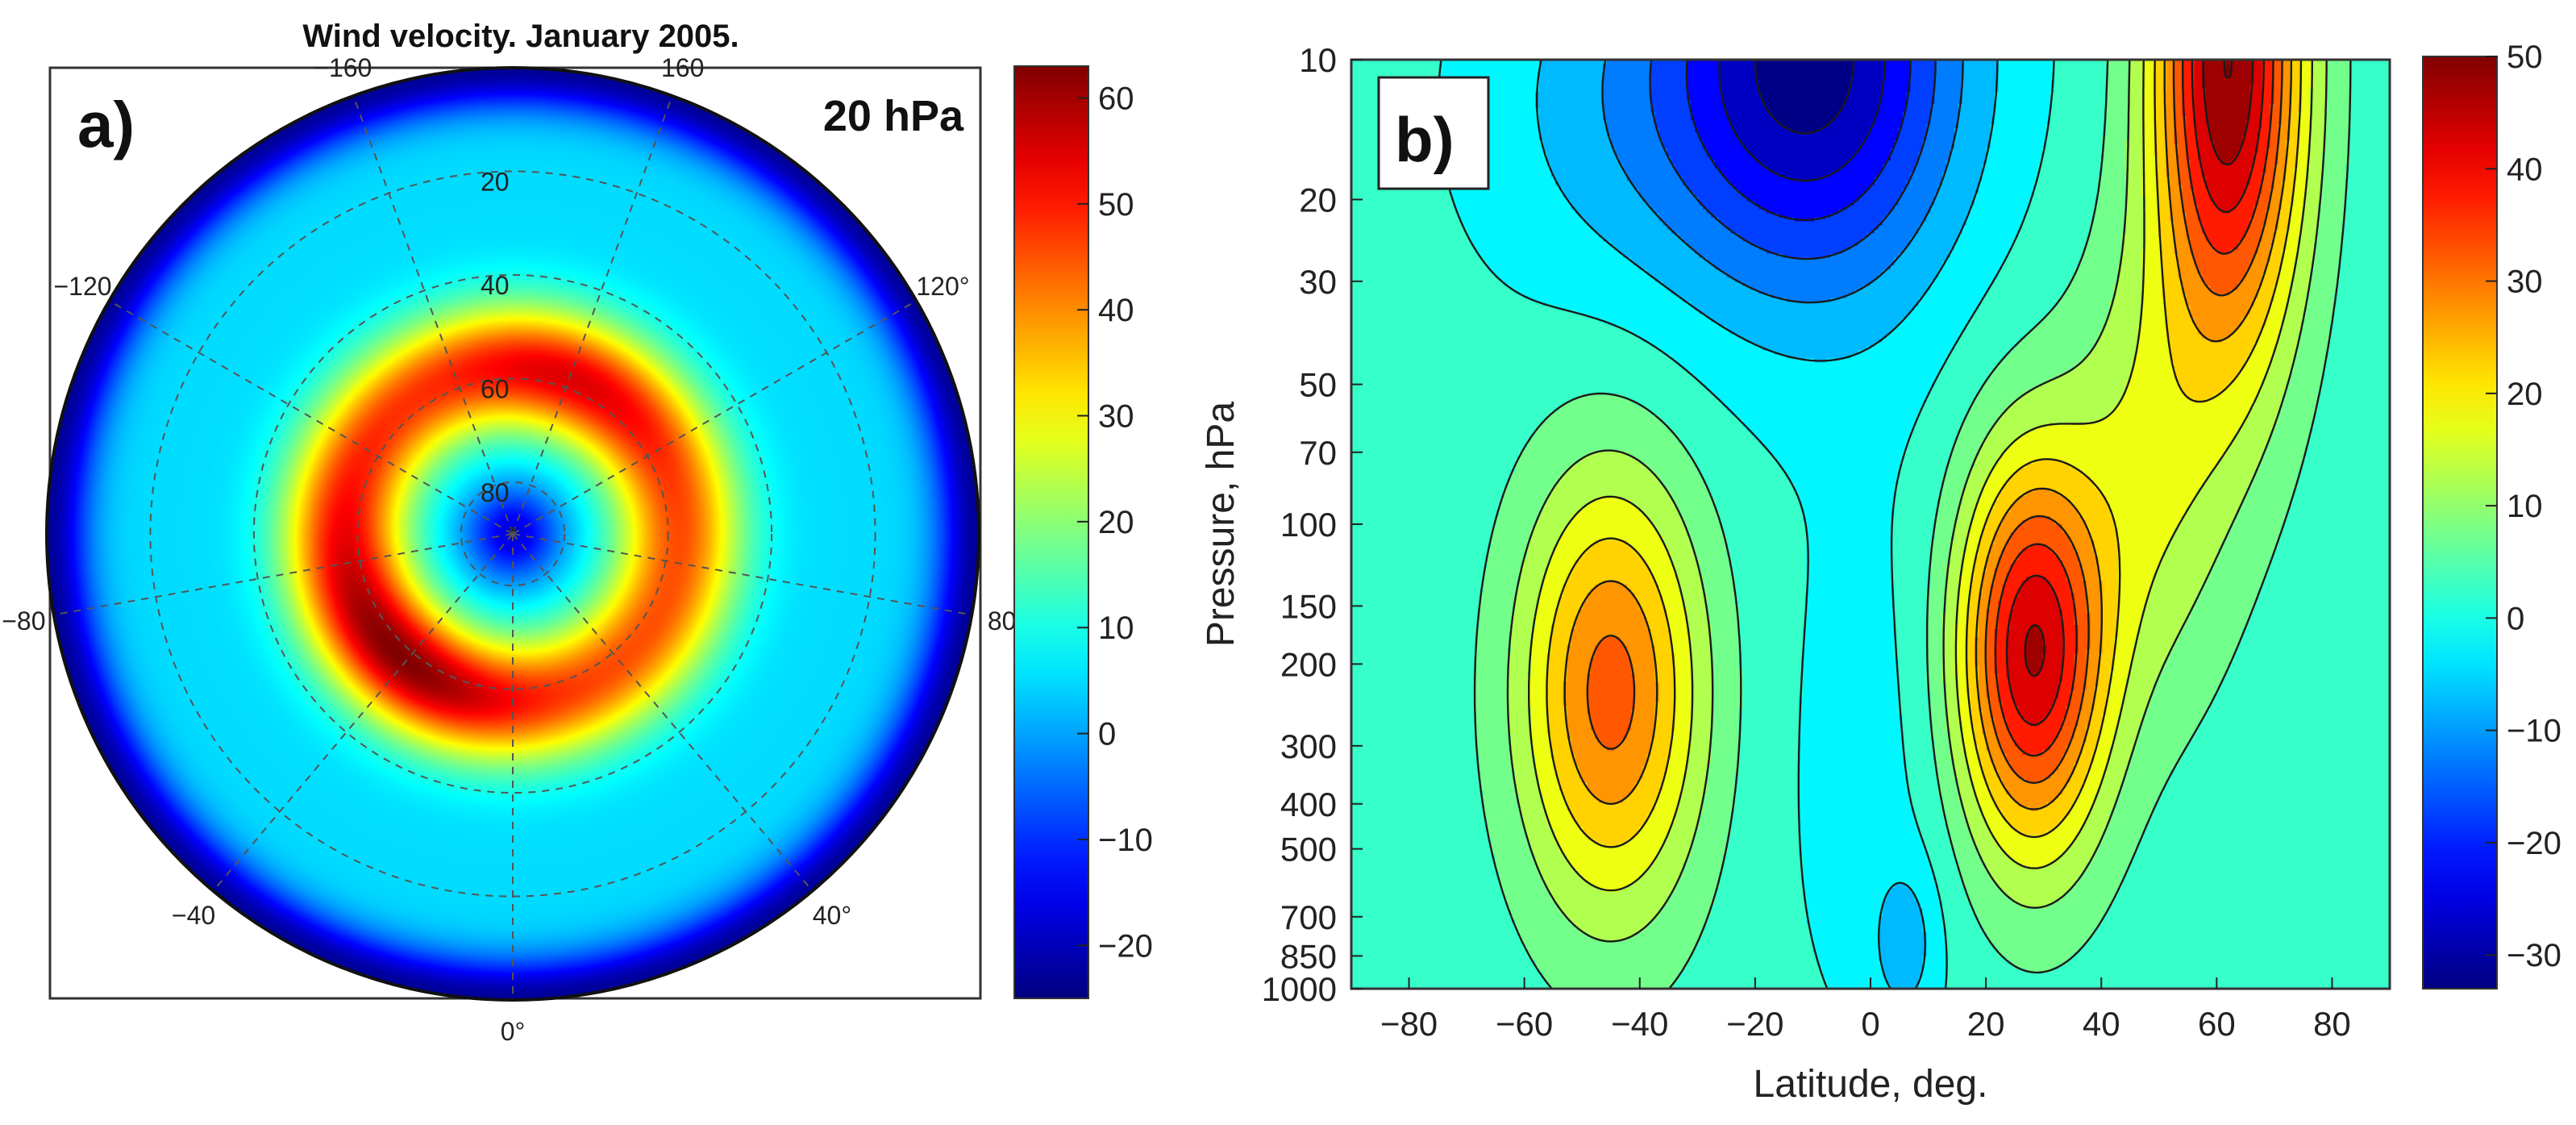 This screenshot has height=1125, width=2576. I want to click on level-label: 20 hPa, so click(893, 116).